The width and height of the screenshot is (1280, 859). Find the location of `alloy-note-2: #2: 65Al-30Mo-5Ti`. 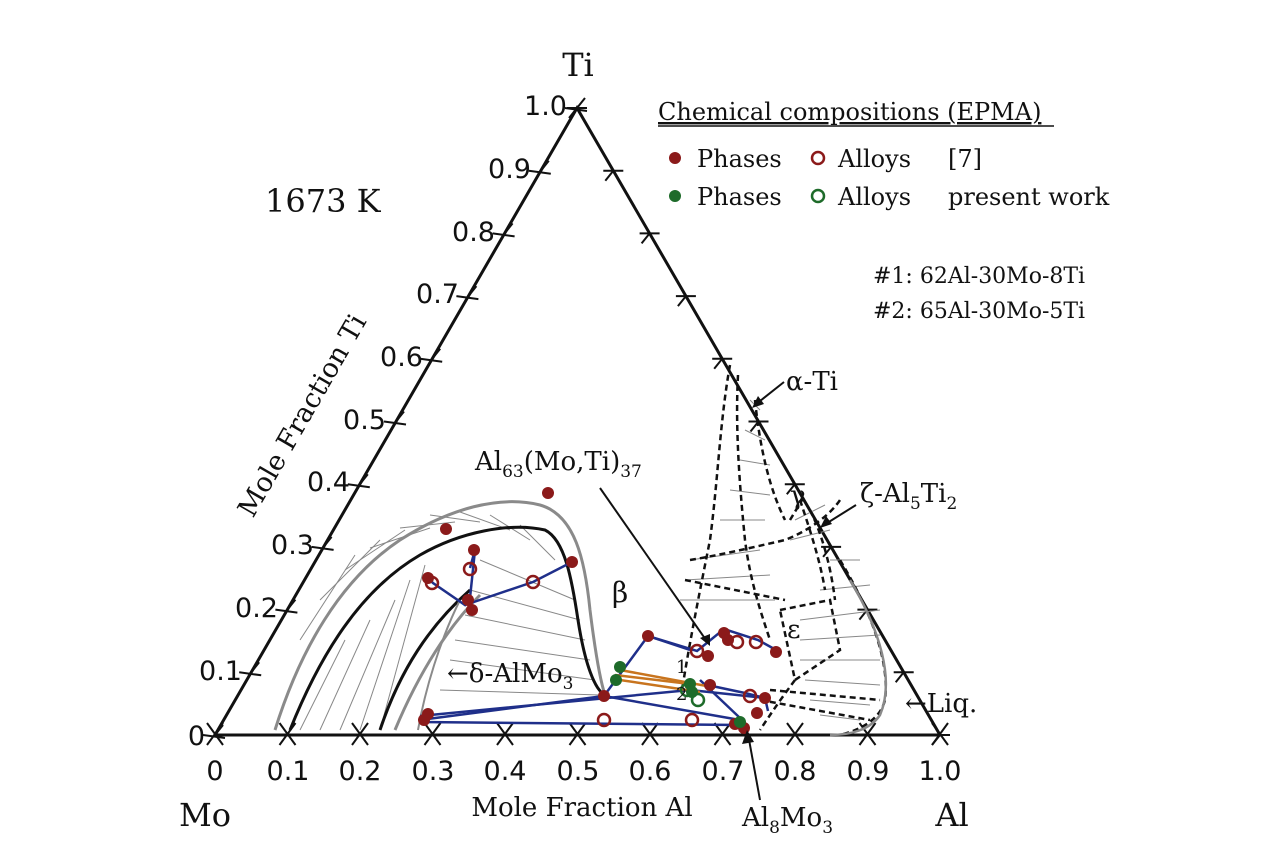

alloy-note-2: #2: 65Al-30Mo-5Ti is located at coordinates (979, 311).